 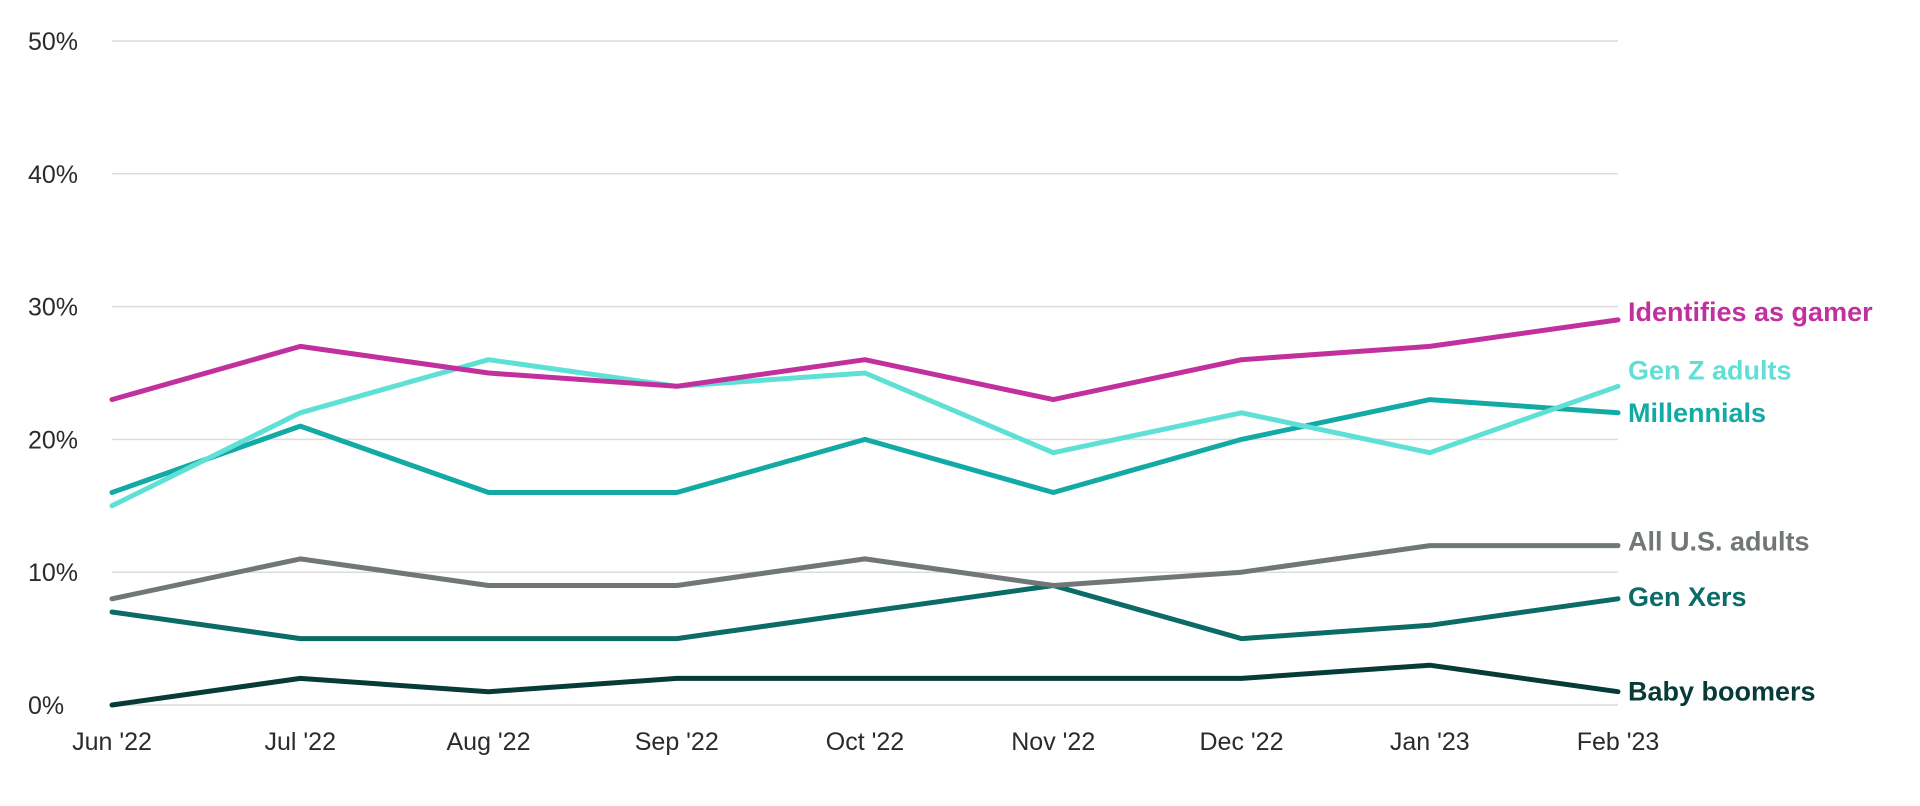 What do you see at coordinates (53, 308) in the screenshot?
I see `y-tick-label-30: 30%` at bounding box center [53, 308].